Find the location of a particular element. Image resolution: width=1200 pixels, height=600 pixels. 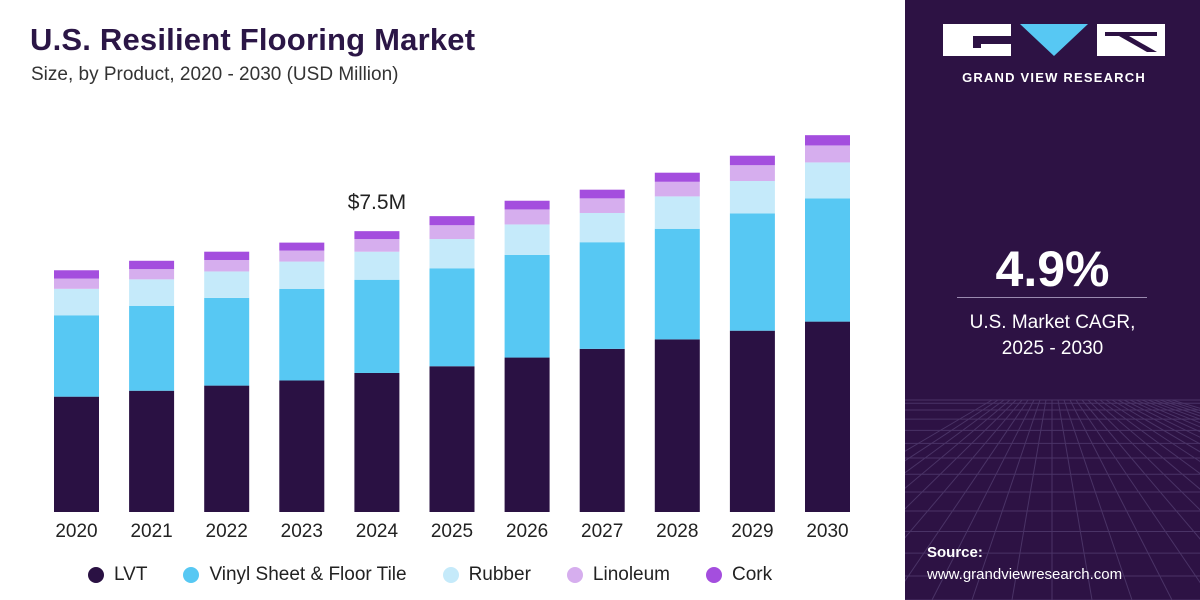

bar-2026-linoleum is located at coordinates (527, 217).